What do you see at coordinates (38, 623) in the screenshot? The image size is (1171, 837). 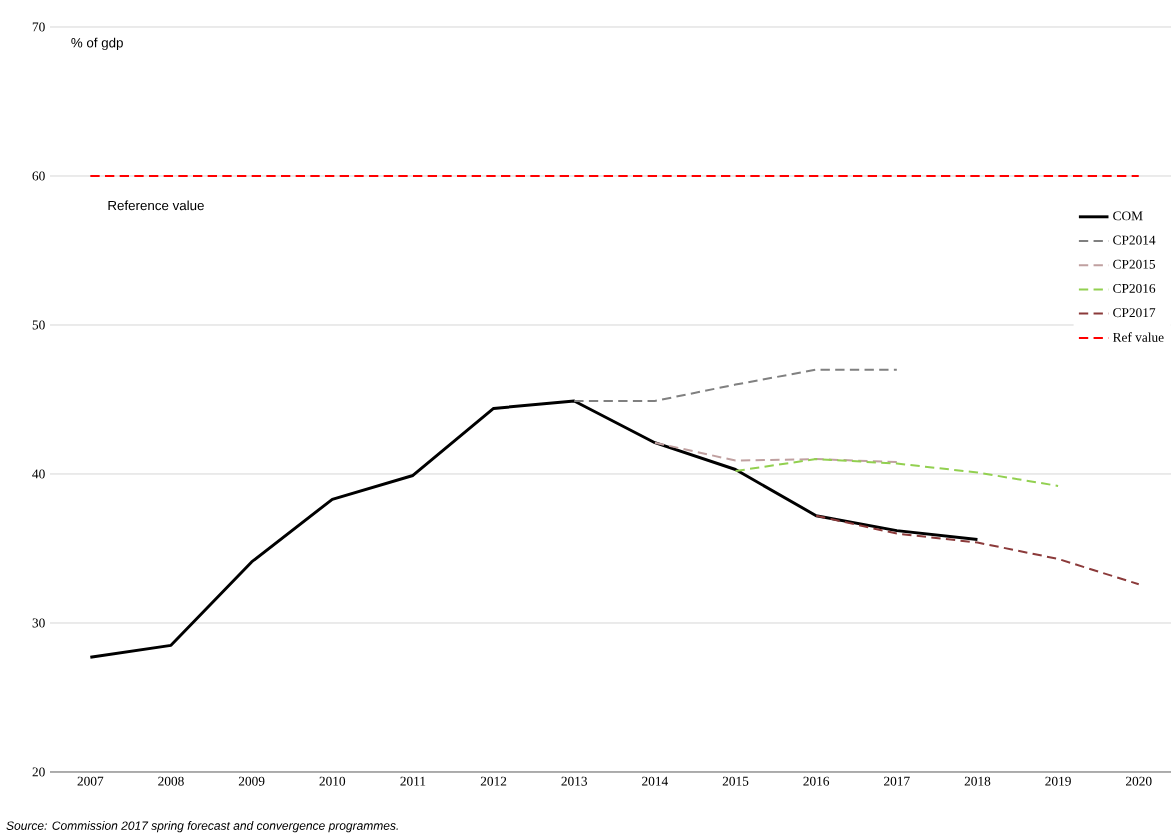 I see `y-tick-label: 30` at bounding box center [38, 623].